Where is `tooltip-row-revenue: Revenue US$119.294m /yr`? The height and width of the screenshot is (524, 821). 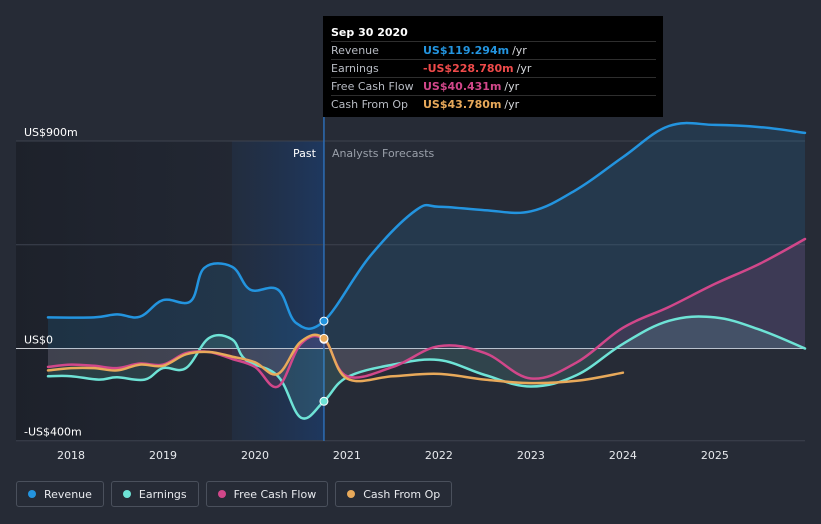
tooltip-row-revenue: Revenue US$119.294m /yr is located at coordinates (493, 50).